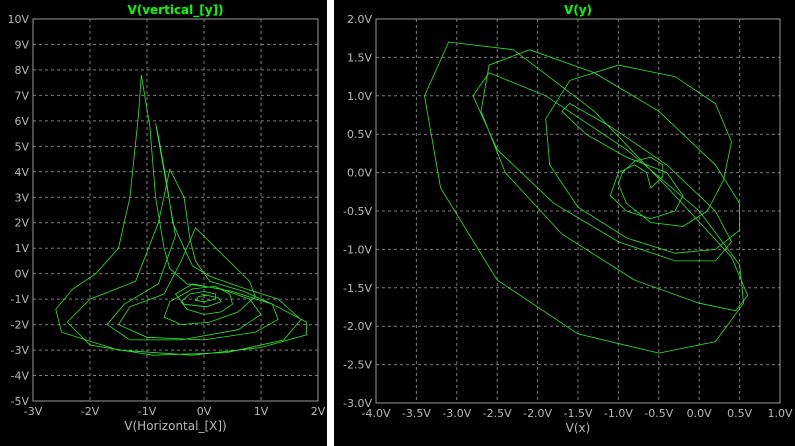 The height and width of the screenshot is (446, 795). I want to click on y-tick-label: 0.0V, so click(359, 173).